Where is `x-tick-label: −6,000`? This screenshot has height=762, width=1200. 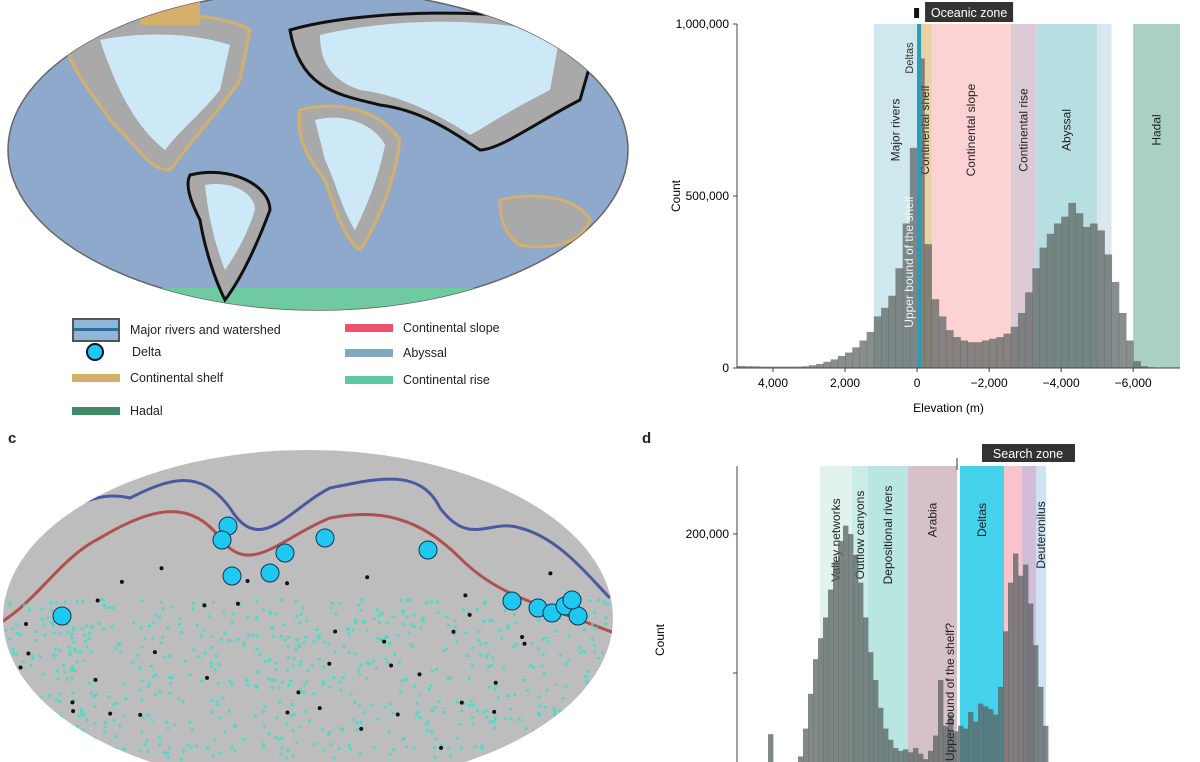
x-tick-label: −6,000 is located at coordinates (1133, 383).